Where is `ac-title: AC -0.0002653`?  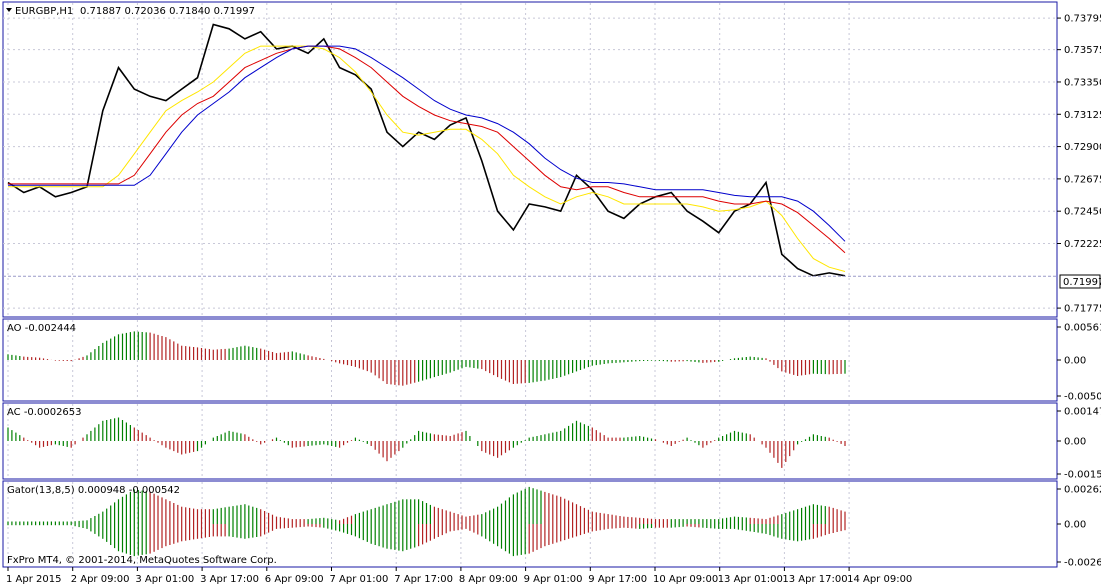 ac-title: AC -0.0002653 is located at coordinates (44, 412).